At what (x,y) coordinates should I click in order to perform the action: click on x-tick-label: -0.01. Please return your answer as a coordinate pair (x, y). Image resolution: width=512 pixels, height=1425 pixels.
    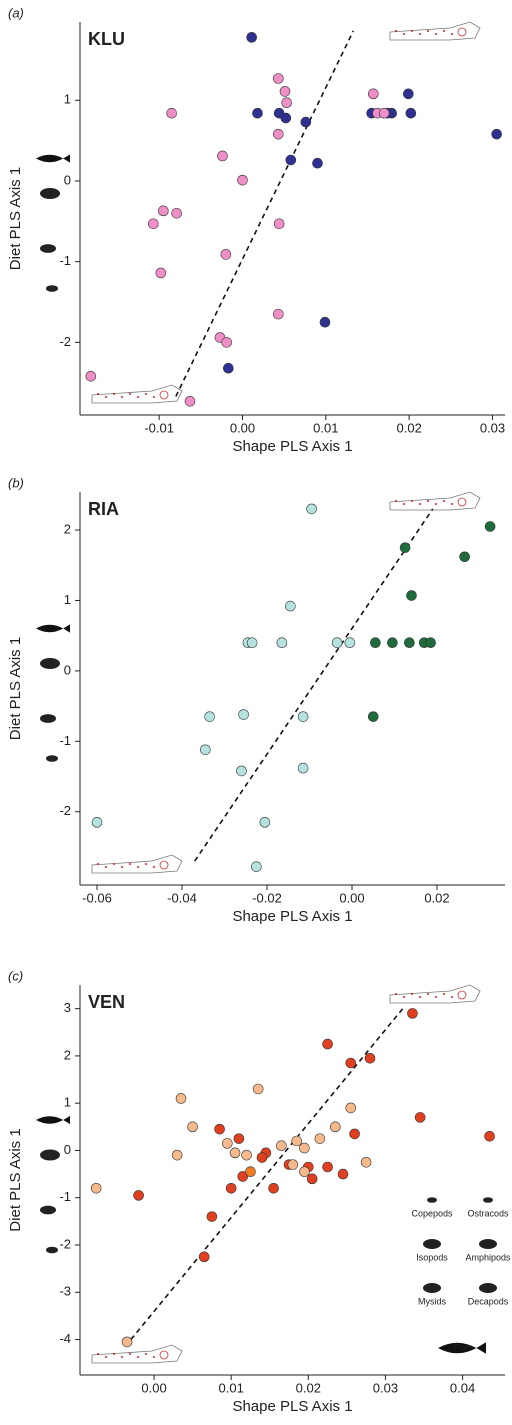
    Looking at the image, I should click on (159, 427).